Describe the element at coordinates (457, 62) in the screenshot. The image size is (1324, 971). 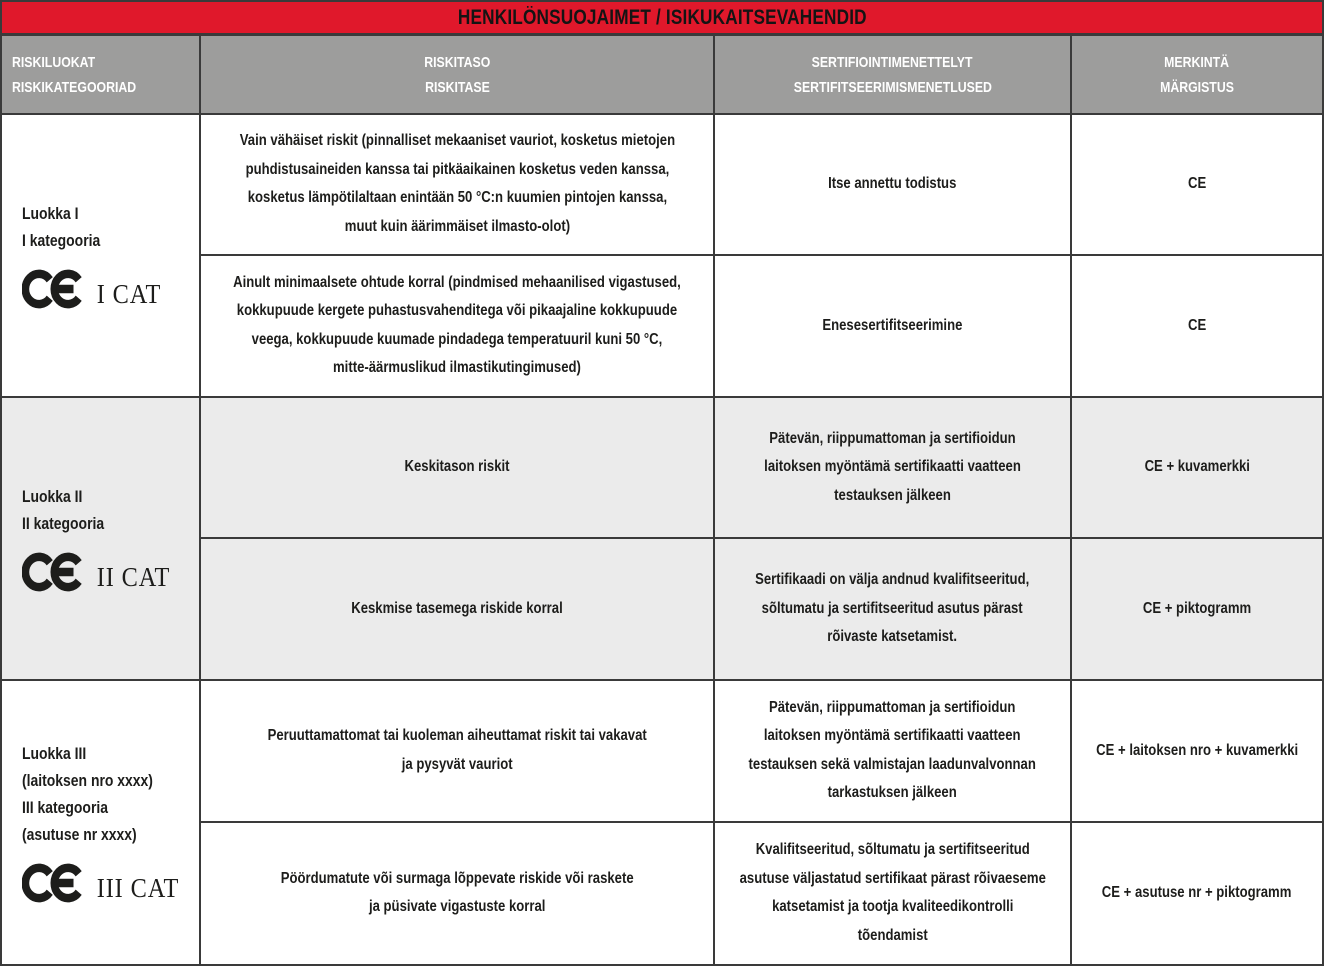
I see `header-risk-level-fi: RISKITASO` at that location.